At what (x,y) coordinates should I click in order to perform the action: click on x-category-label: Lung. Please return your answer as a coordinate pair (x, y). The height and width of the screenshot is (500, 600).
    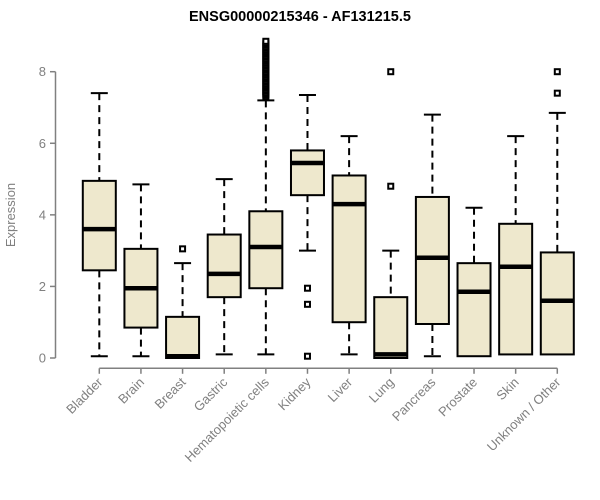
    Looking at the image, I should click on (381, 390).